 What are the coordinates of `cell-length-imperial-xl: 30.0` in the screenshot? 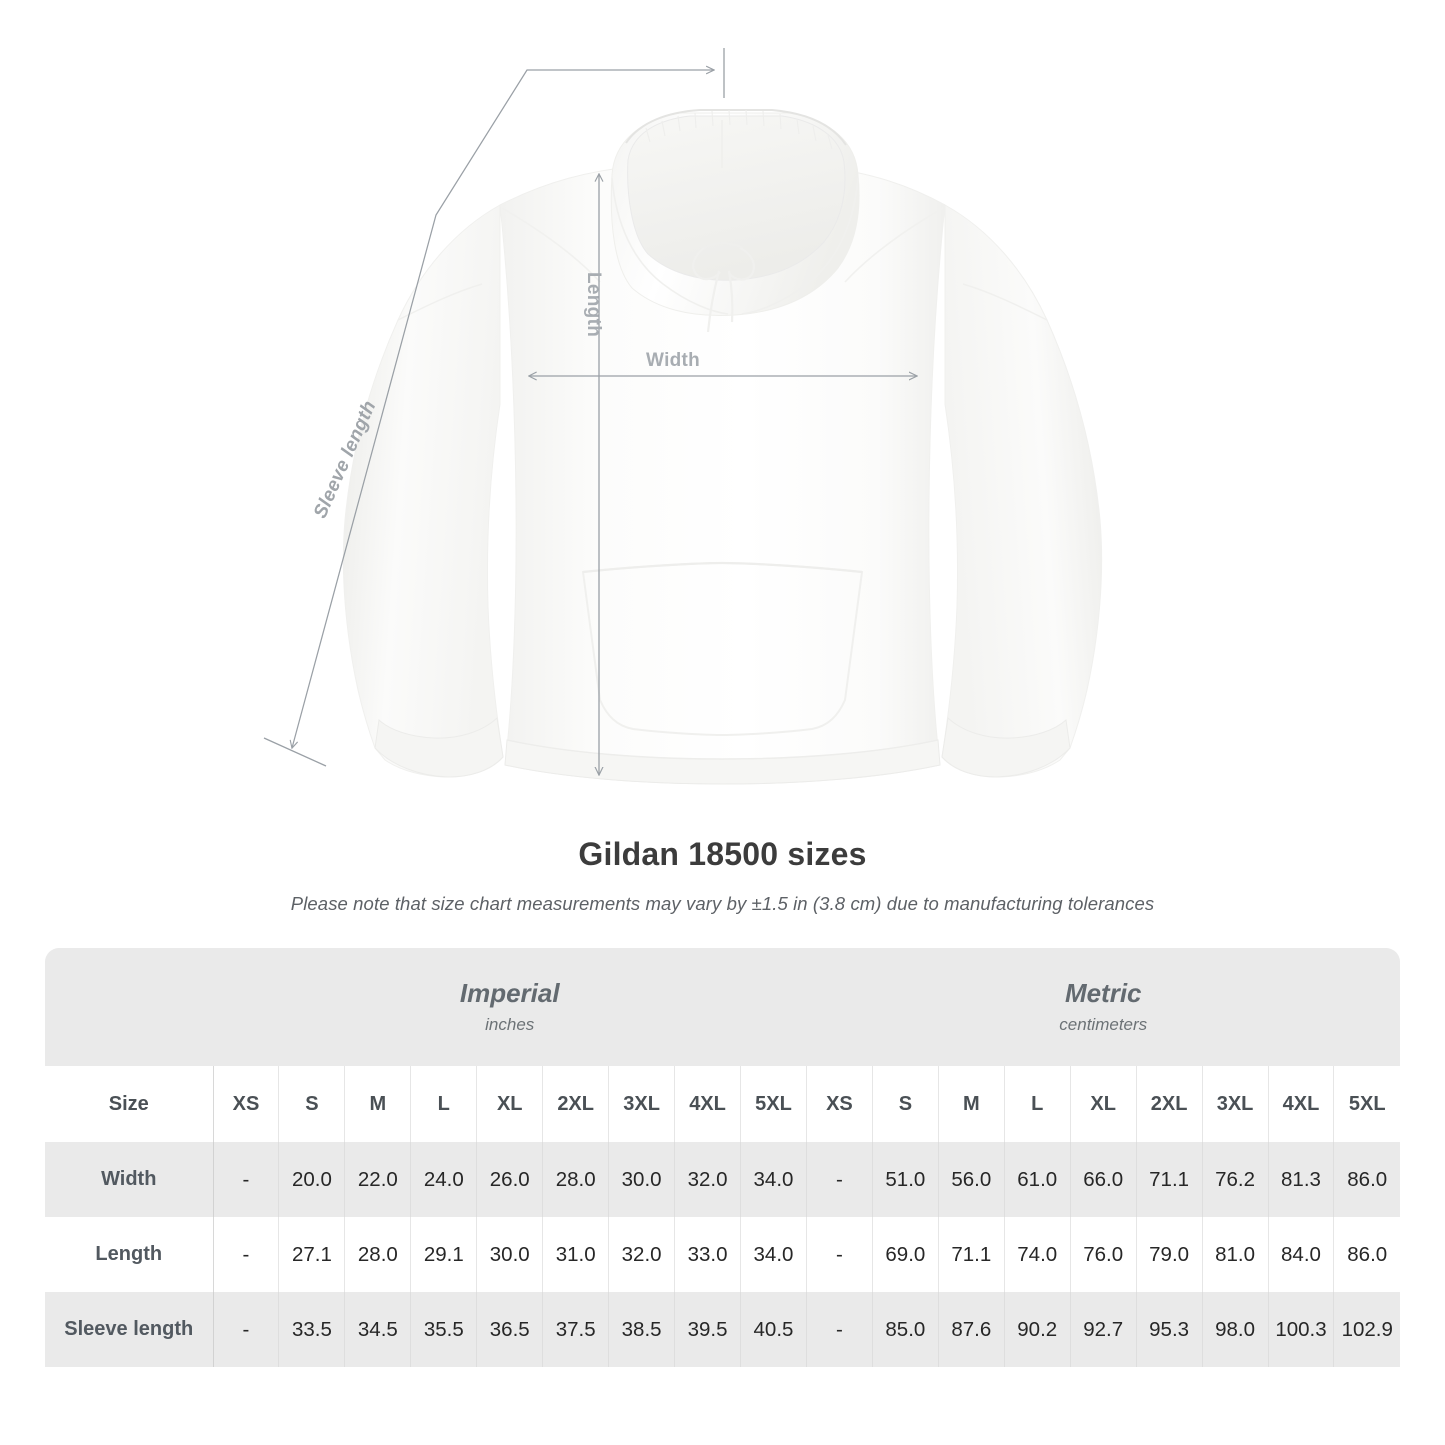 It's located at (510, 1254).